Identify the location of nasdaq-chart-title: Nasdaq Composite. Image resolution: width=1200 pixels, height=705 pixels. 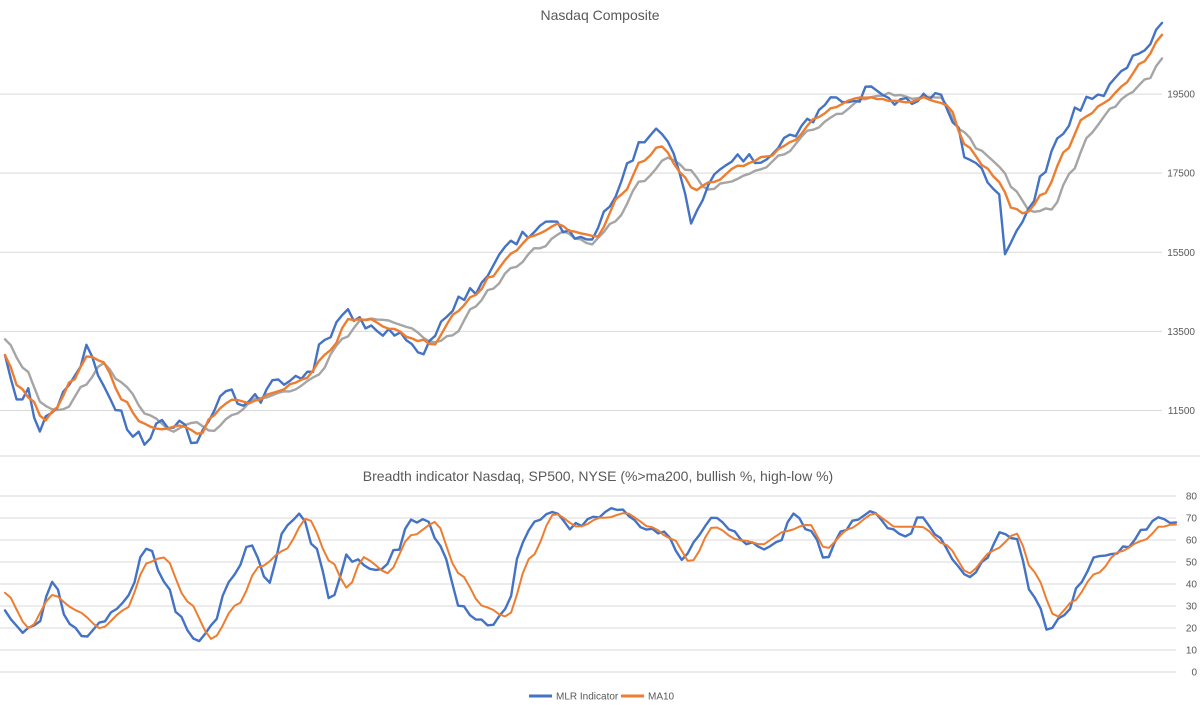
(599, 15).